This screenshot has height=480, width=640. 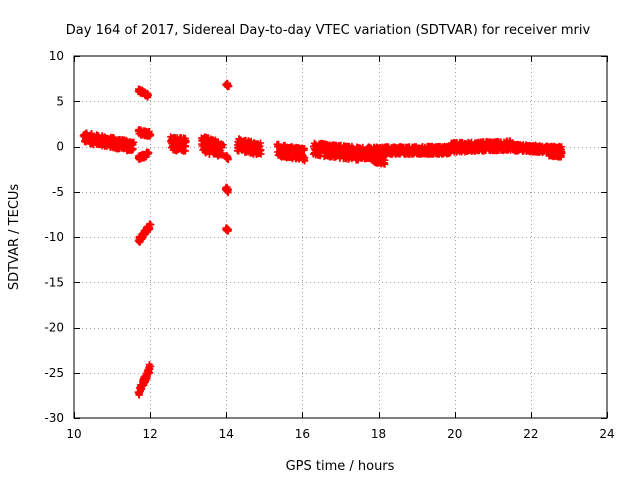 What do you see at coordinates (302, 434) in the screenshot?
I see `x-tick-label: 16` at bounding box center [302, 434].